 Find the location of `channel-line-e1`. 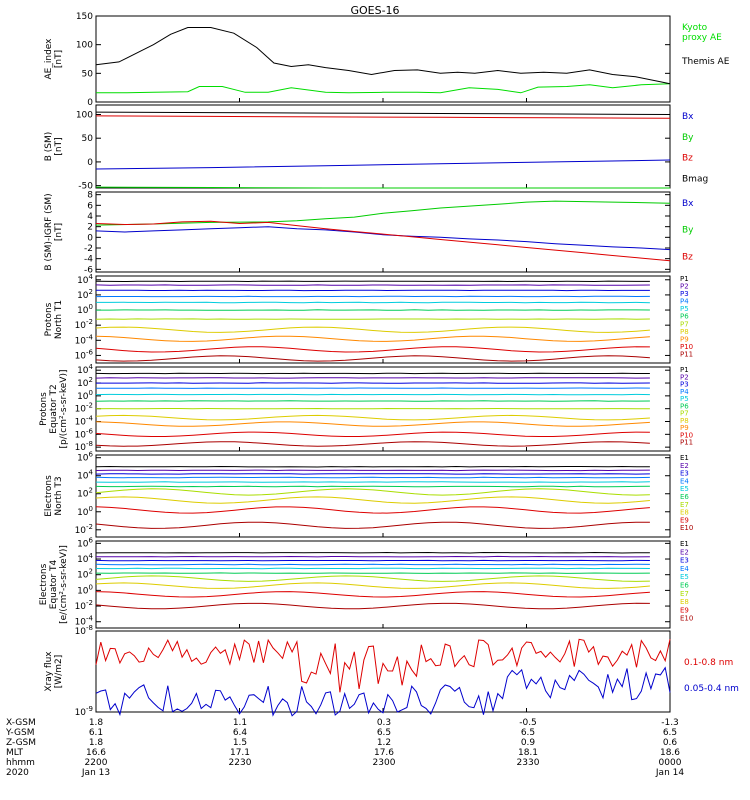

channel-line-e1 is located at coordinates (372, 552).